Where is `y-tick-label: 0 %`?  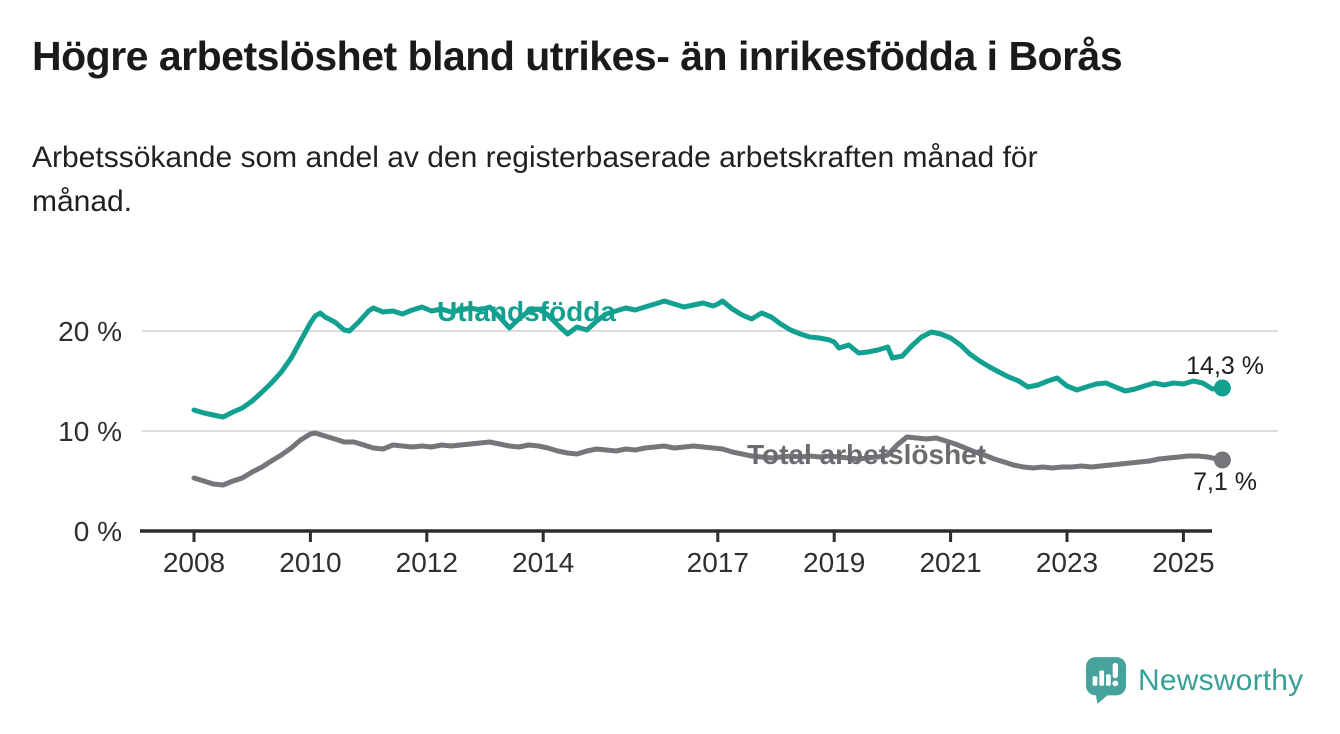
y-tick-label: 0 % is located at coordinates (98, 531).